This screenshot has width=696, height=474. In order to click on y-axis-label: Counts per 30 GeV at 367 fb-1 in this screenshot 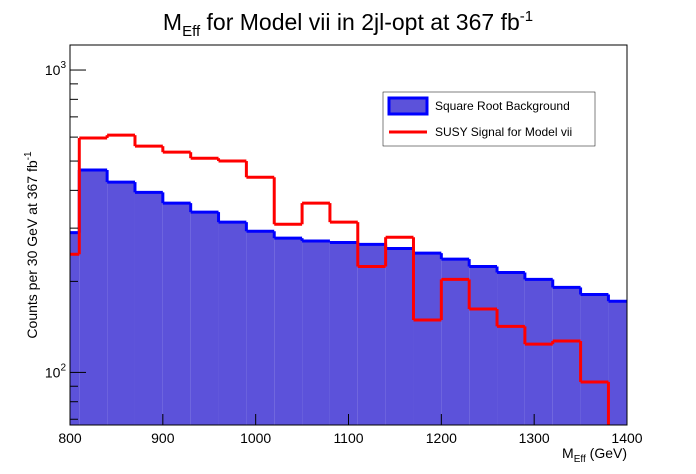, I will do `click(31, 245)`.